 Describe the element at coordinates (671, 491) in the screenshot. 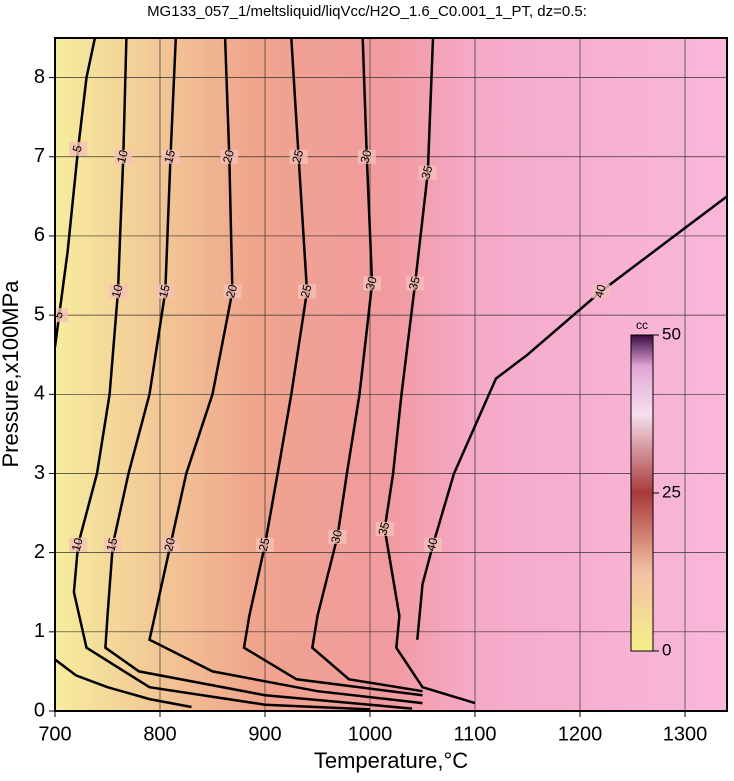

I see `colorbar-tick-label: 25` at that location.